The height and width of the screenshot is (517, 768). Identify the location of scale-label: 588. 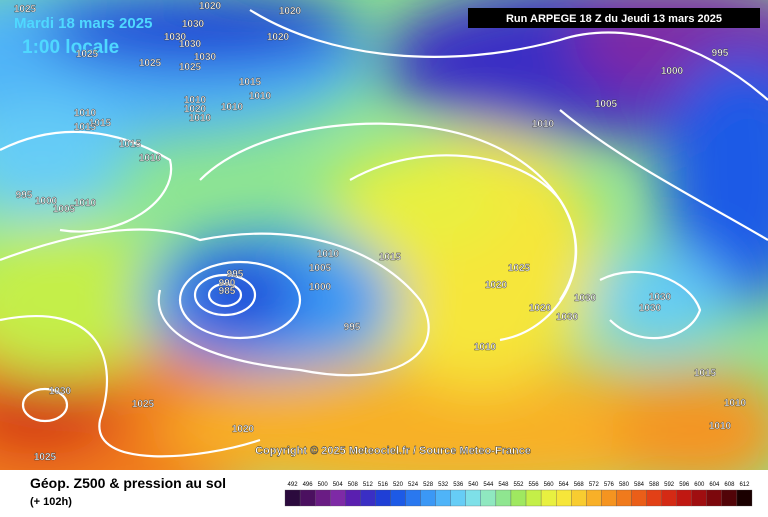
(654, 485).